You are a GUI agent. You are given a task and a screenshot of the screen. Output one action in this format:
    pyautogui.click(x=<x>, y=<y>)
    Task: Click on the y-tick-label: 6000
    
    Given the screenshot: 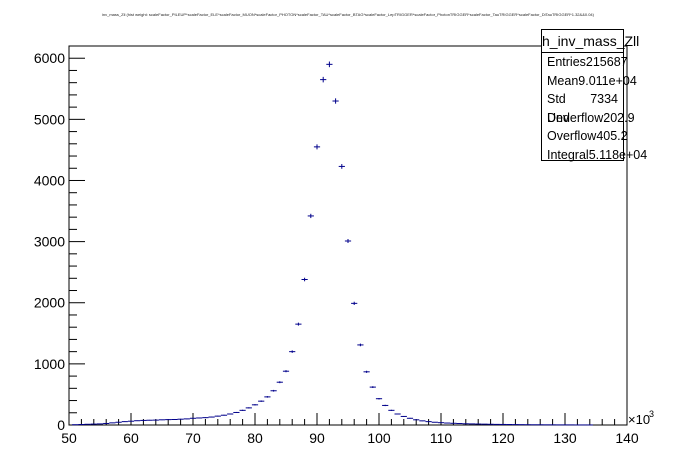 What is the action you would take?
    pyautogui.click(x=49, y=58)
    